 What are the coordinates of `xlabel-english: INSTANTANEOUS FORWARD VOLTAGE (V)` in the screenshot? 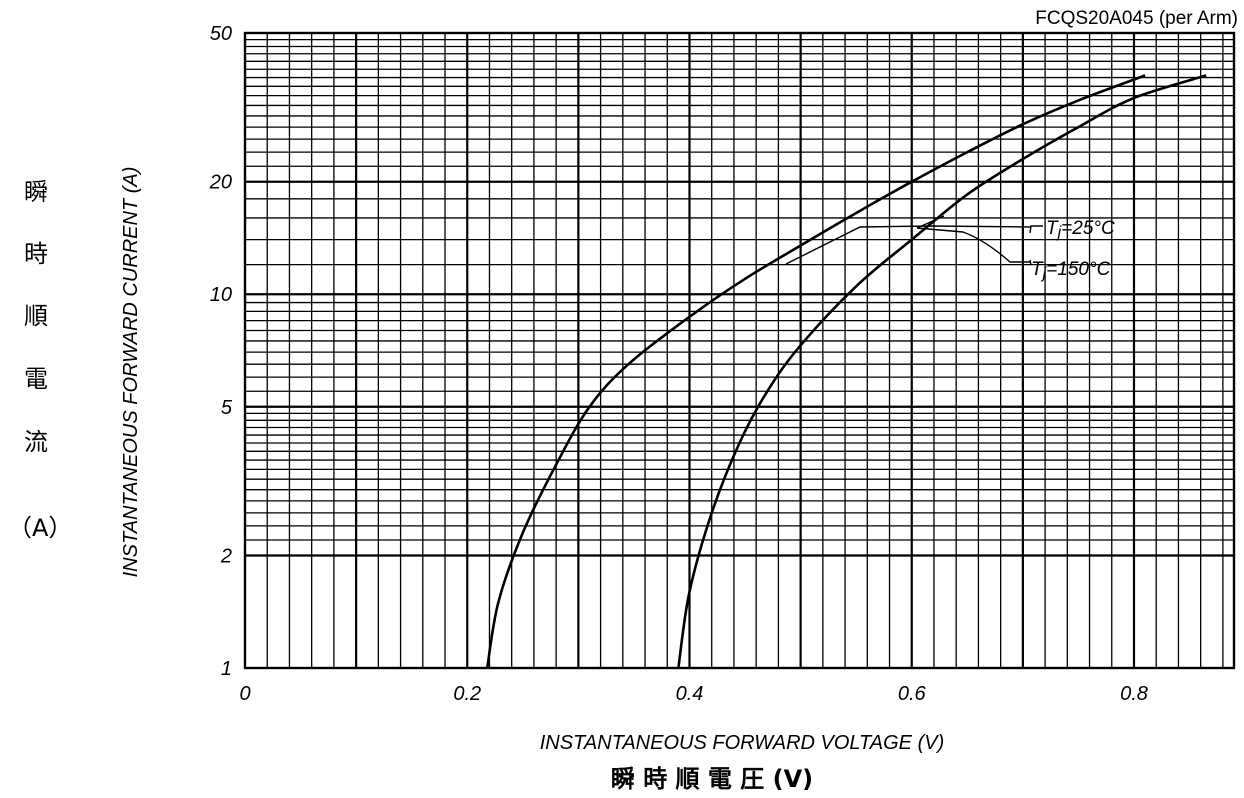 It's located at (742, 743).